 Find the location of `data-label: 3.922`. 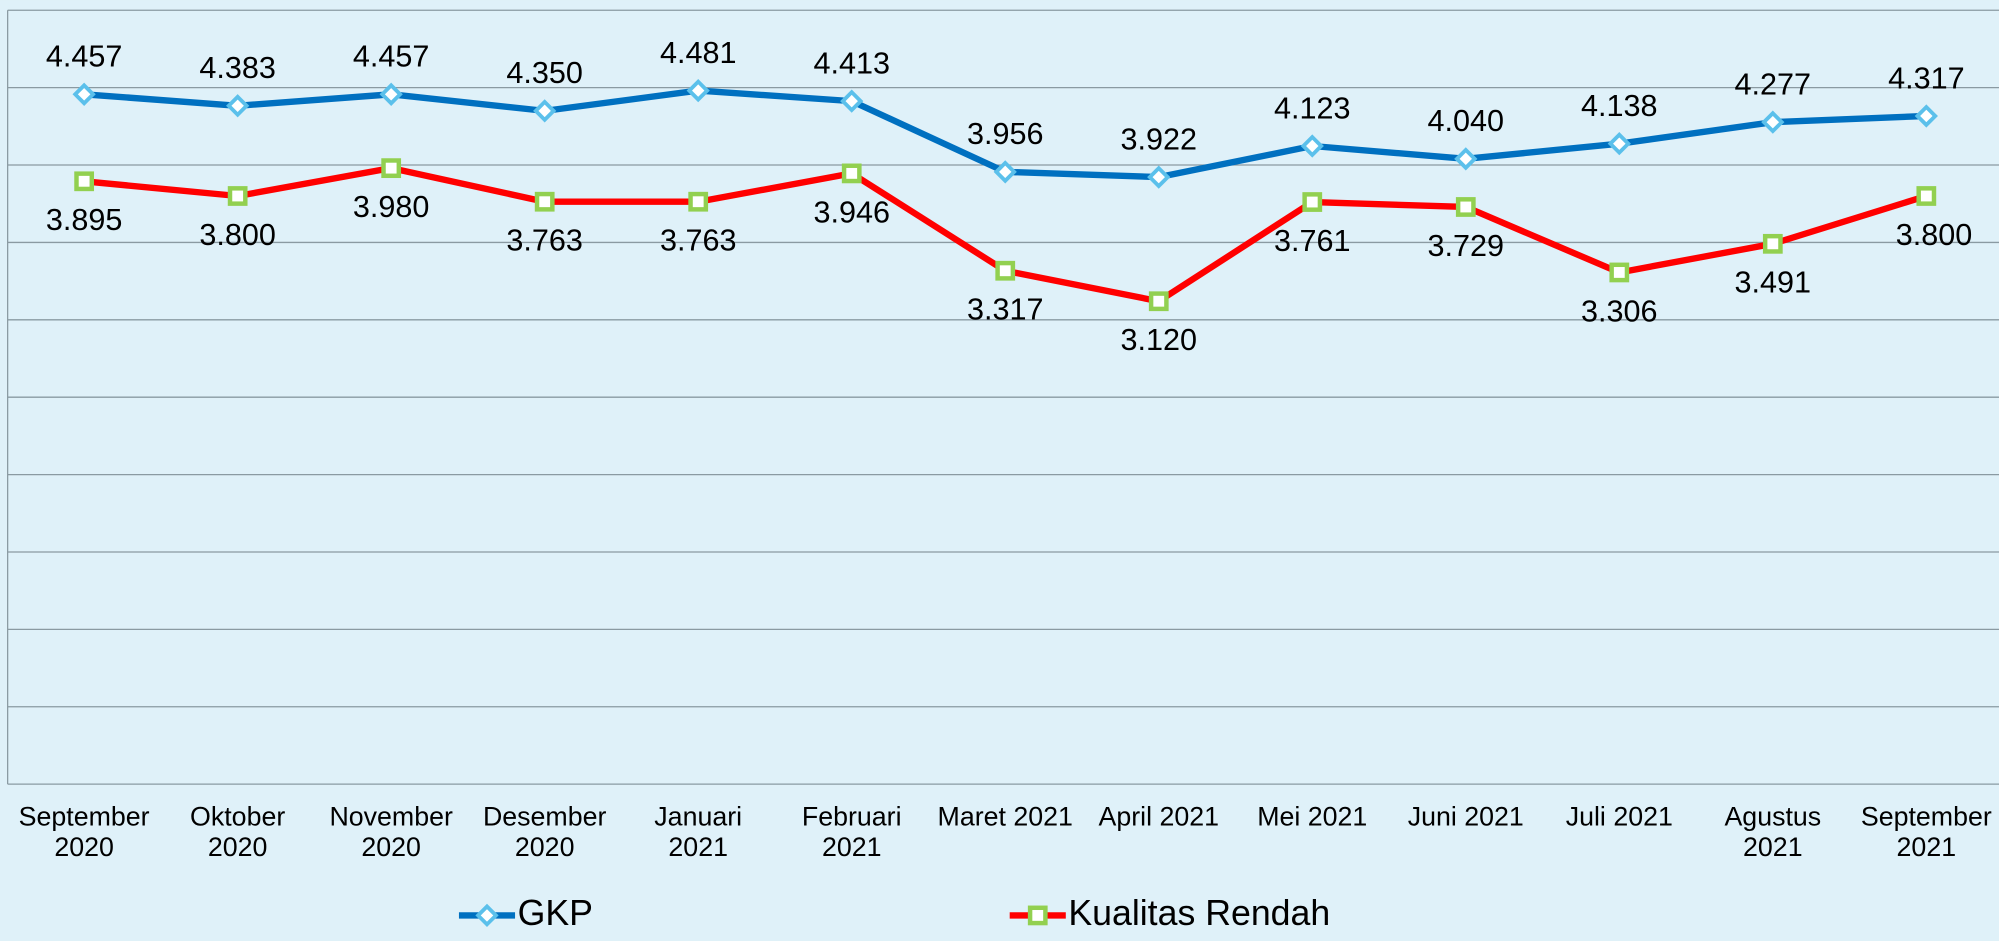

data-label: 3.922 is located at coordinates (1158, 139).